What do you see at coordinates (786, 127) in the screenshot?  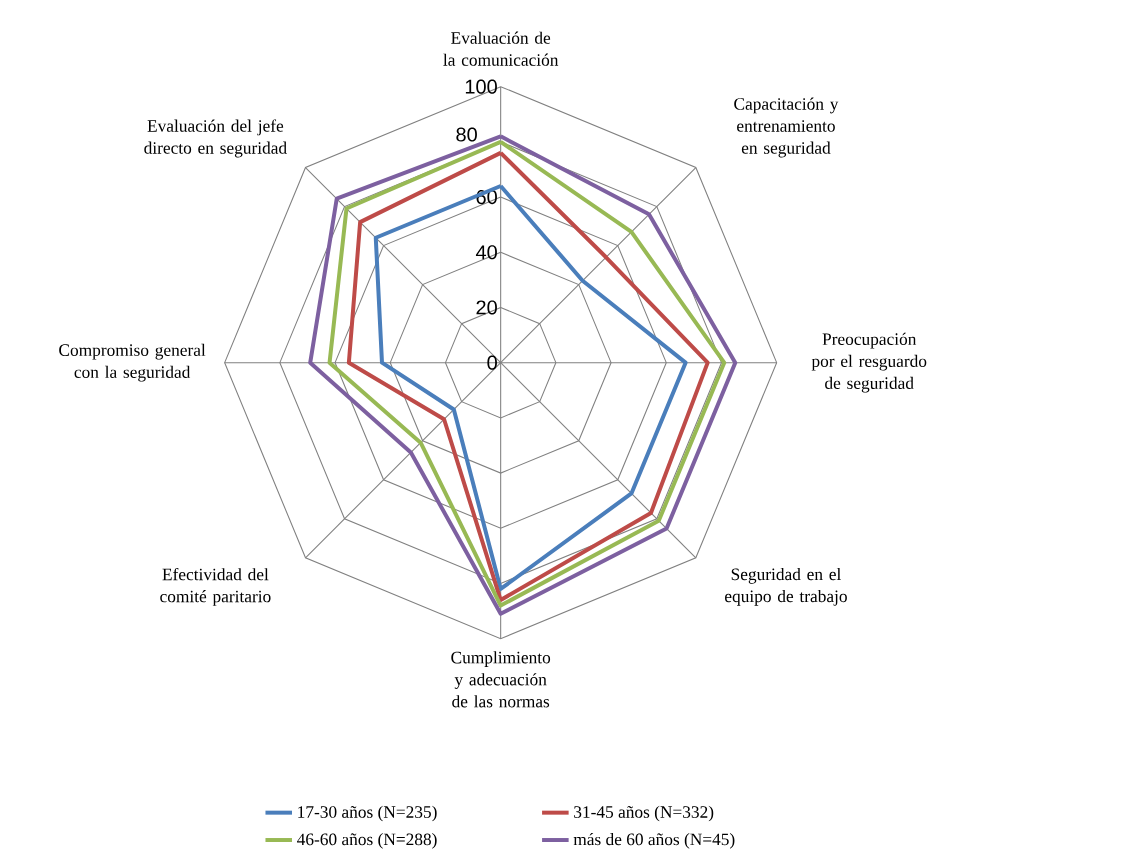 I see `spoke-label: Capacitación y entrenamiento en seguridad` at bounding box center [786, 127].